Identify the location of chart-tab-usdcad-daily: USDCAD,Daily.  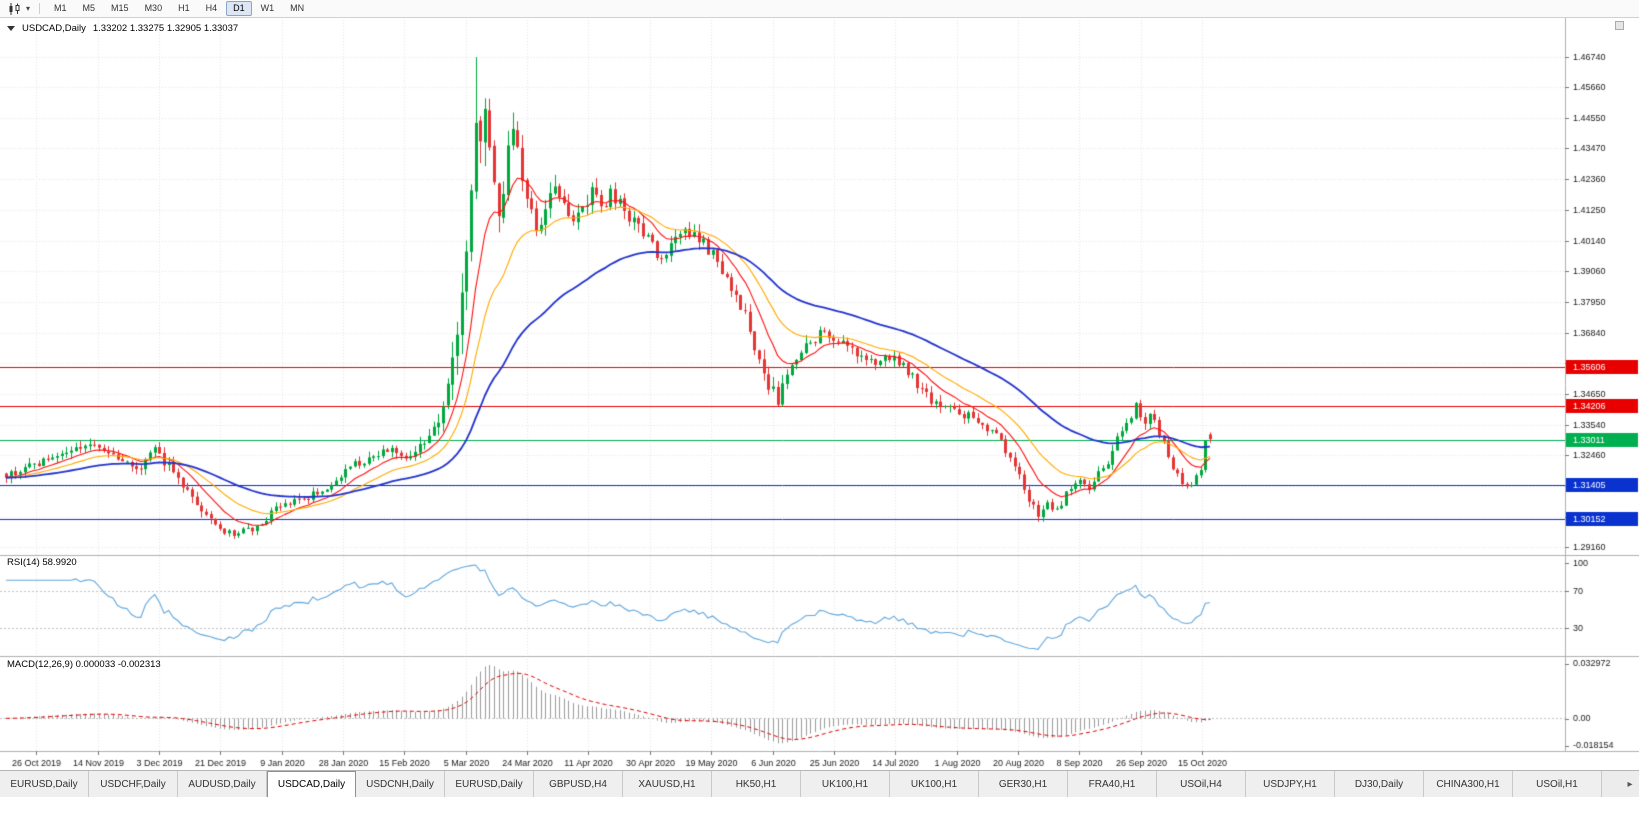
(311, 784).